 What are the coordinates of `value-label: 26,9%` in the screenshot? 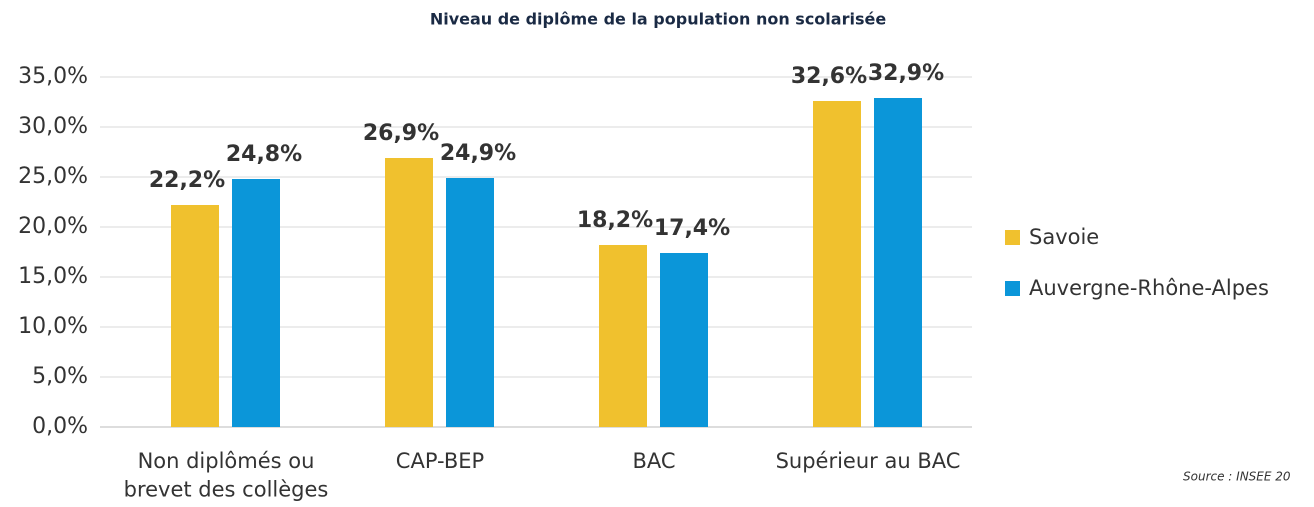 It's located at (401, 133).